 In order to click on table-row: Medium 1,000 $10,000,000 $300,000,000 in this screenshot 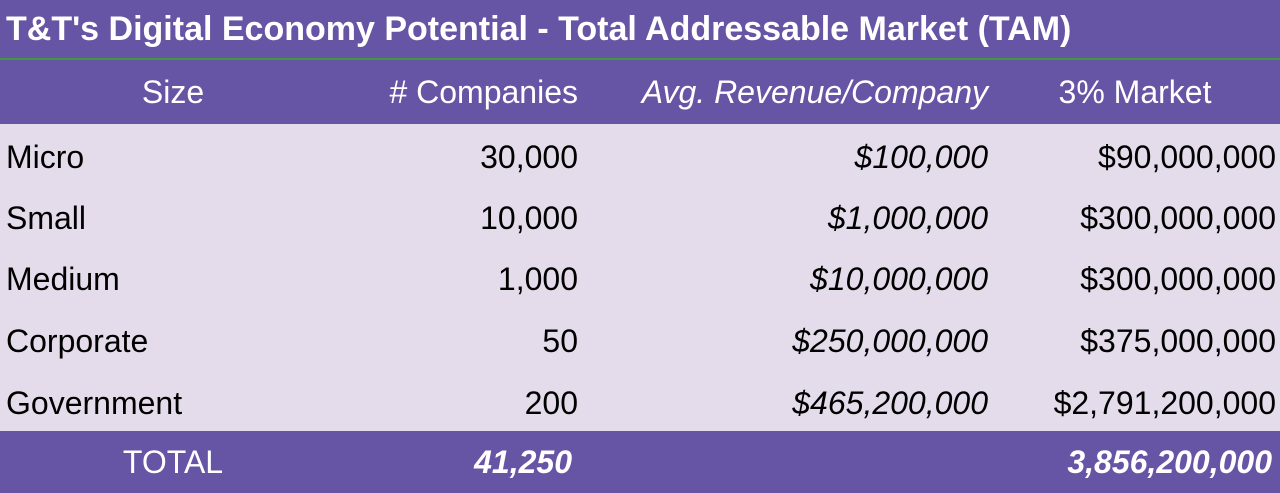, I will do `click(640, 279)`.